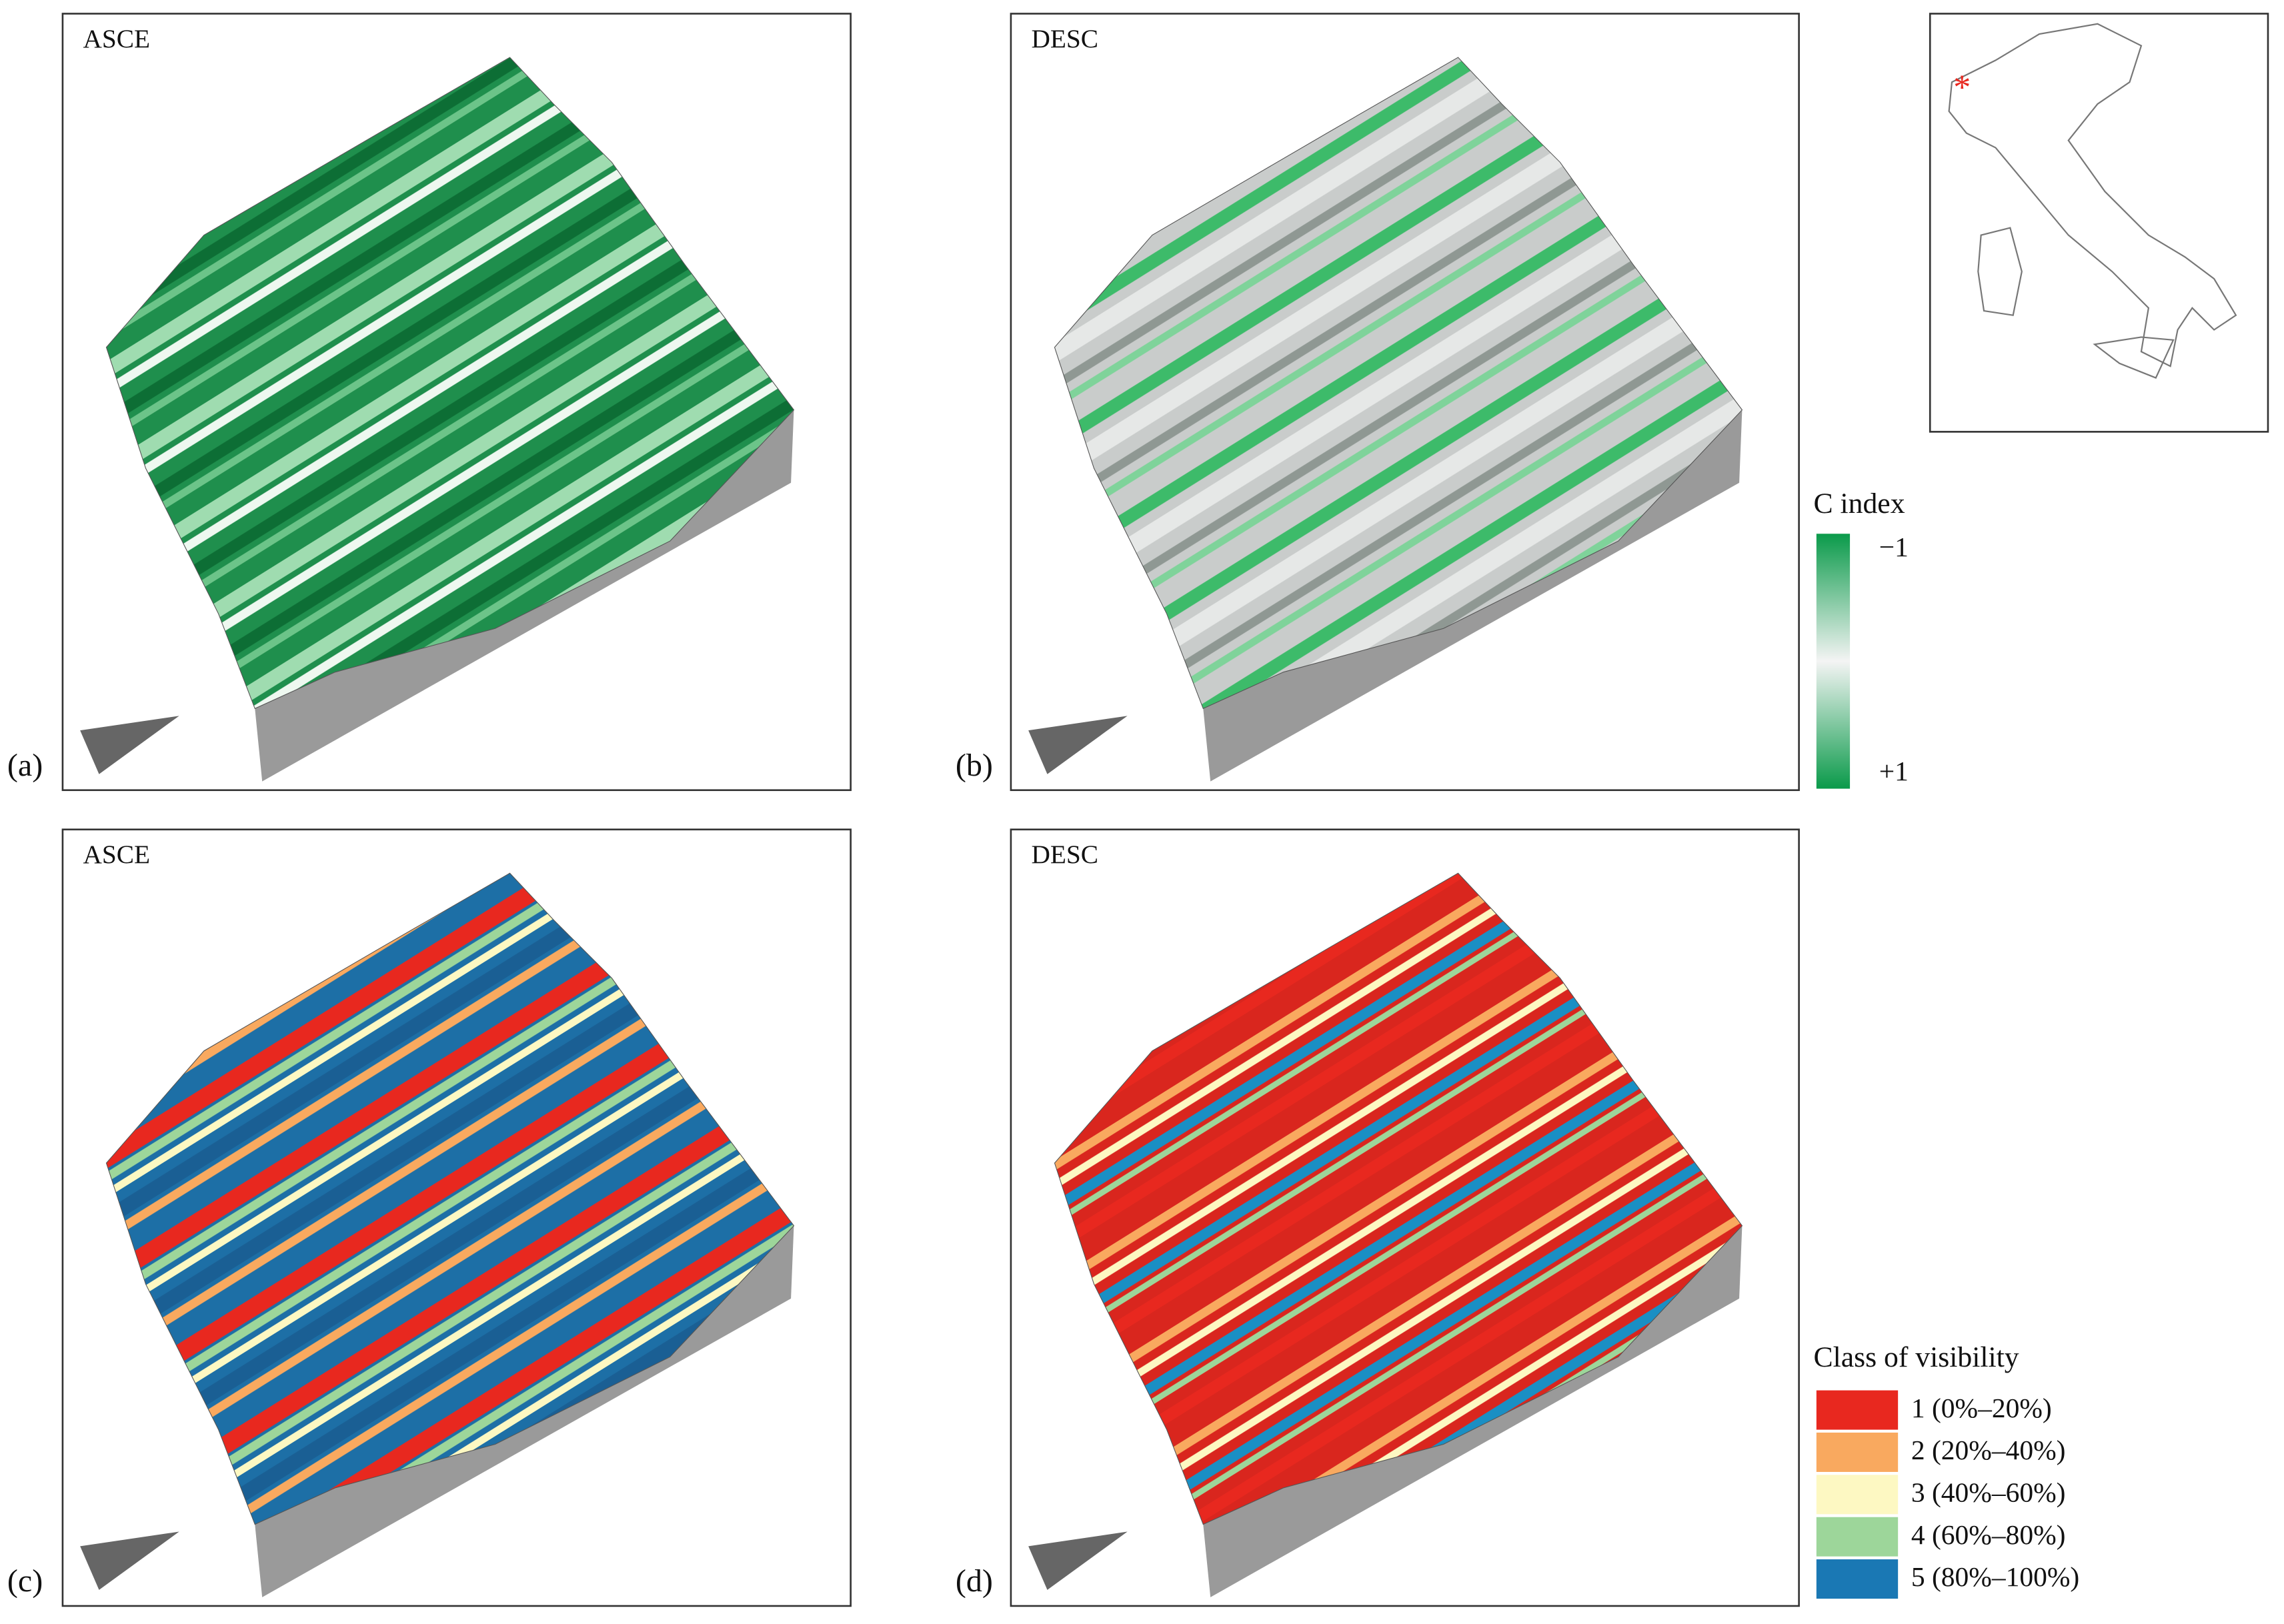  I want to click on legend-label: 3 (40%–60%), so click(1988, 1492).